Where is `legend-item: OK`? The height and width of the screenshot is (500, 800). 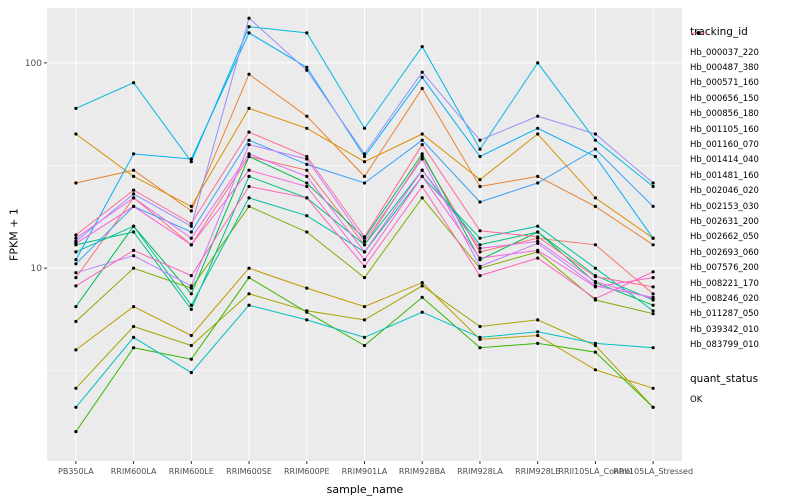 legend-item: OK is located at coordinates (744, 219).